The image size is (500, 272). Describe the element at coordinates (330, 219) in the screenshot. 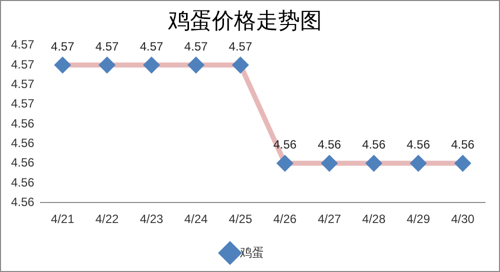

I see `x-tick-label: 4/27` at that location.